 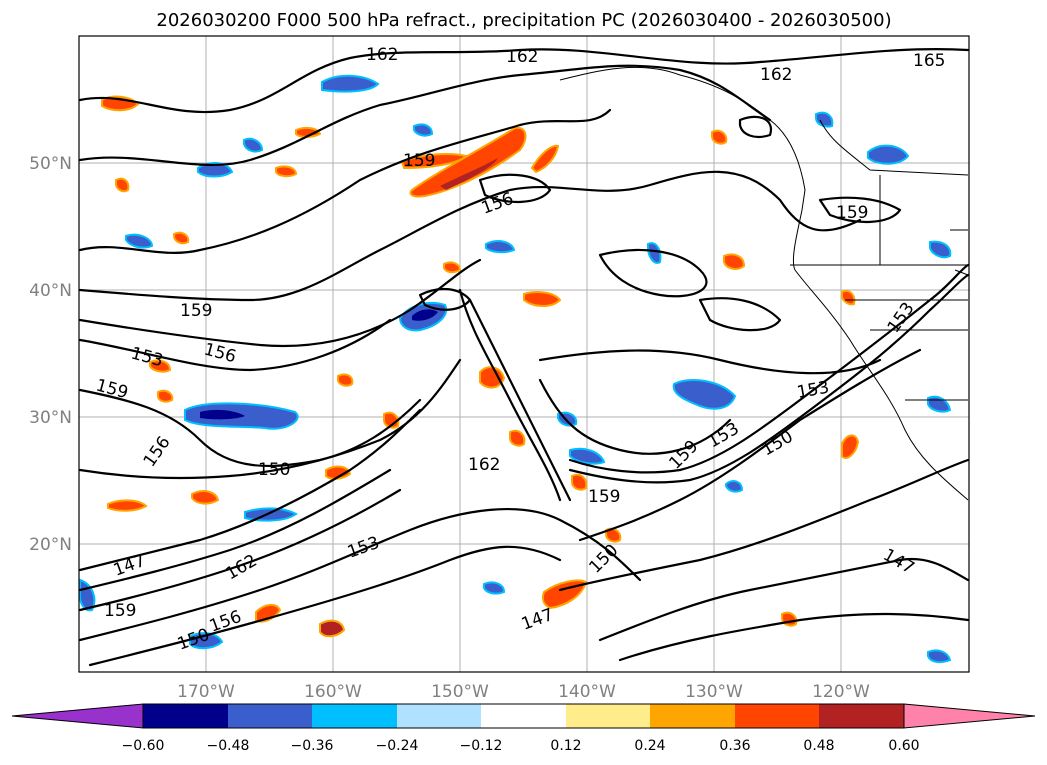 I want to click on lat-label: 20°N, so click(x=50, y=545).